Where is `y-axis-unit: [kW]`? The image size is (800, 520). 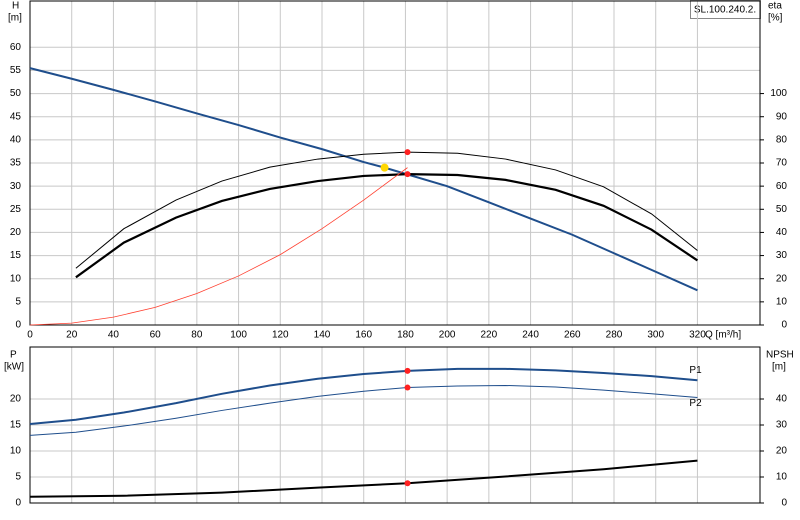 y-axis-unit: [kW] is located at coordinates (14, 367).